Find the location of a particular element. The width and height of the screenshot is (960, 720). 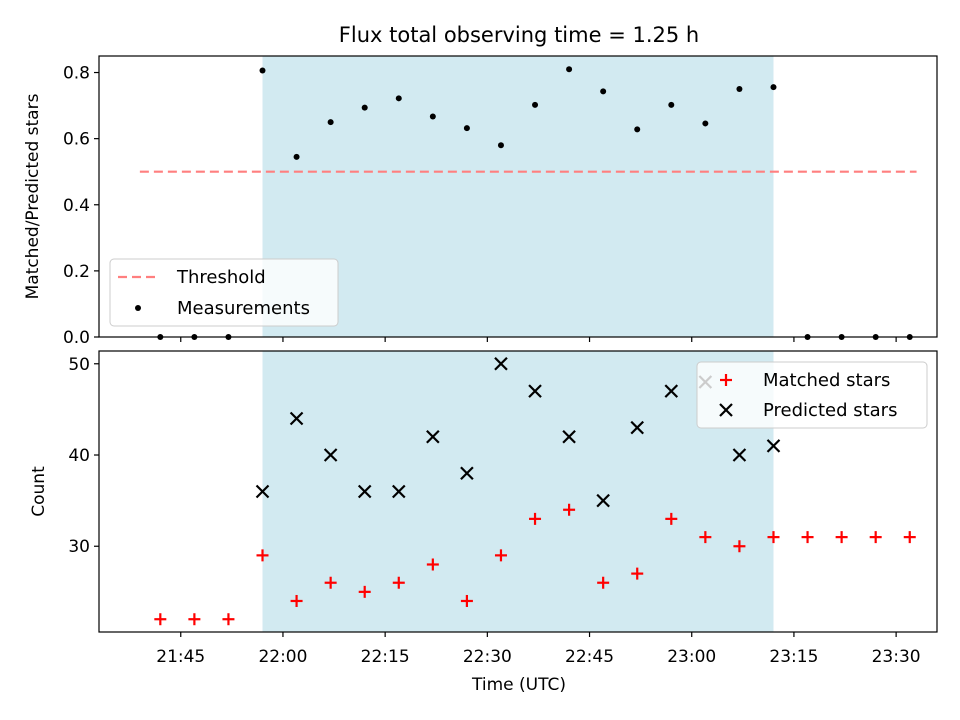

xtick-label: 22:45 is located at coordinates (589, 657).